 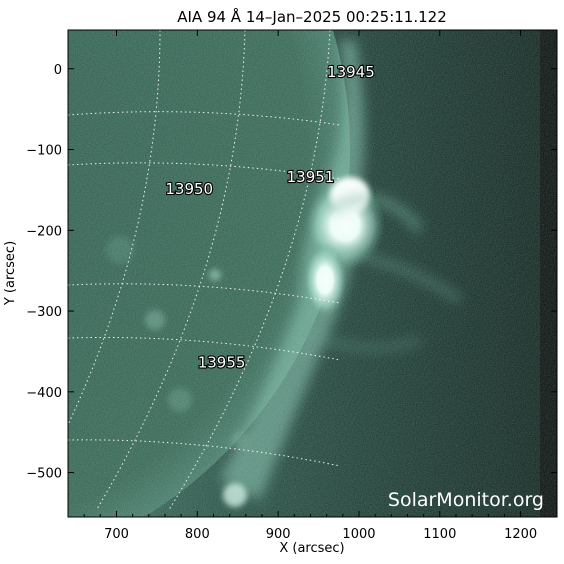 I want to click on y-tick-label: −200, so click(x=44, y=231).